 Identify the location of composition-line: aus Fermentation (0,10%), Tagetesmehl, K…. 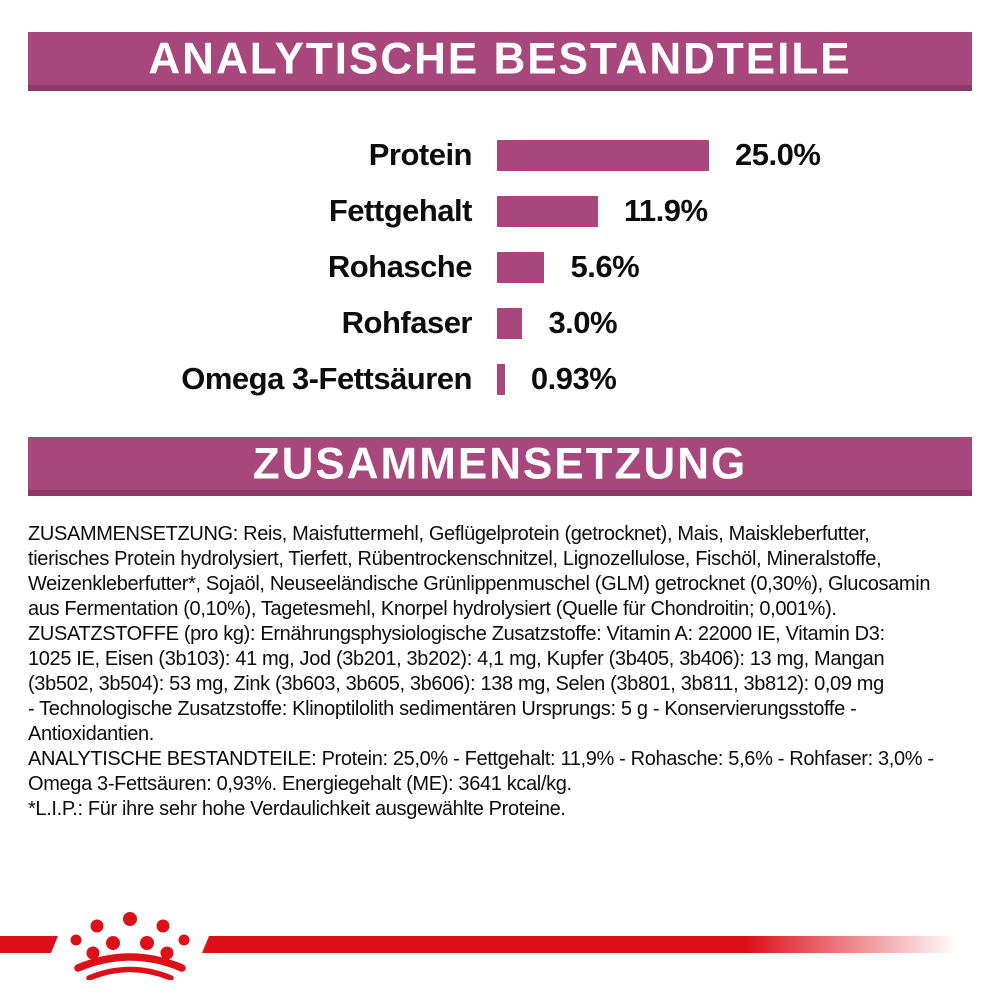
(432, 609).